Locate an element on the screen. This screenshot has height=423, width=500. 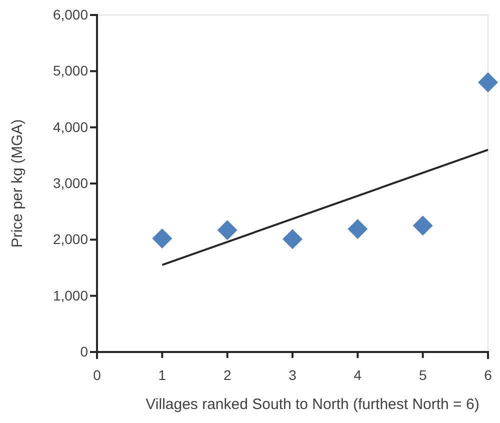
x-tick-label: 6 is located at coordinates (488, 375).